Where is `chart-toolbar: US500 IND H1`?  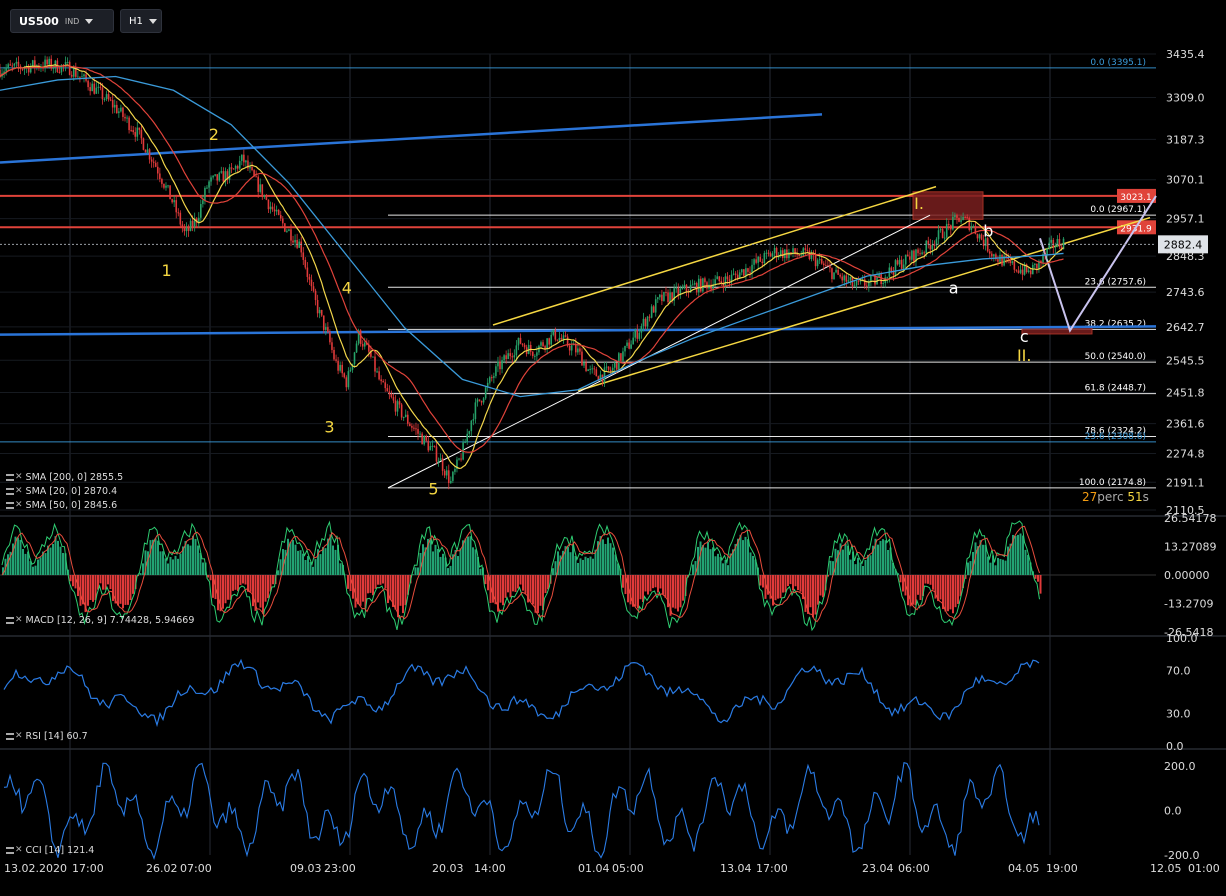 chart-toolbar: US500 IND H1 is located at coordinates (86, 21).